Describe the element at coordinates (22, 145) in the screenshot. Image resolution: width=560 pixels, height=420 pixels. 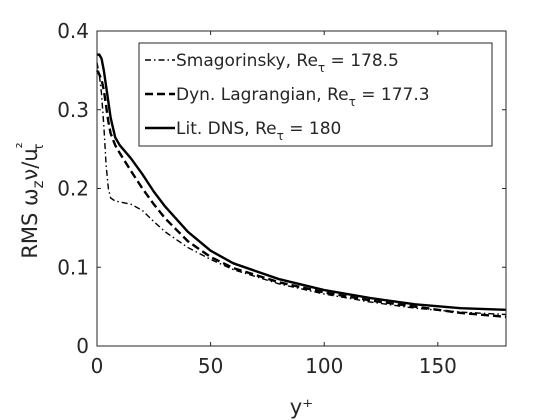
I see `y-axis-label-part: ²` at that location.